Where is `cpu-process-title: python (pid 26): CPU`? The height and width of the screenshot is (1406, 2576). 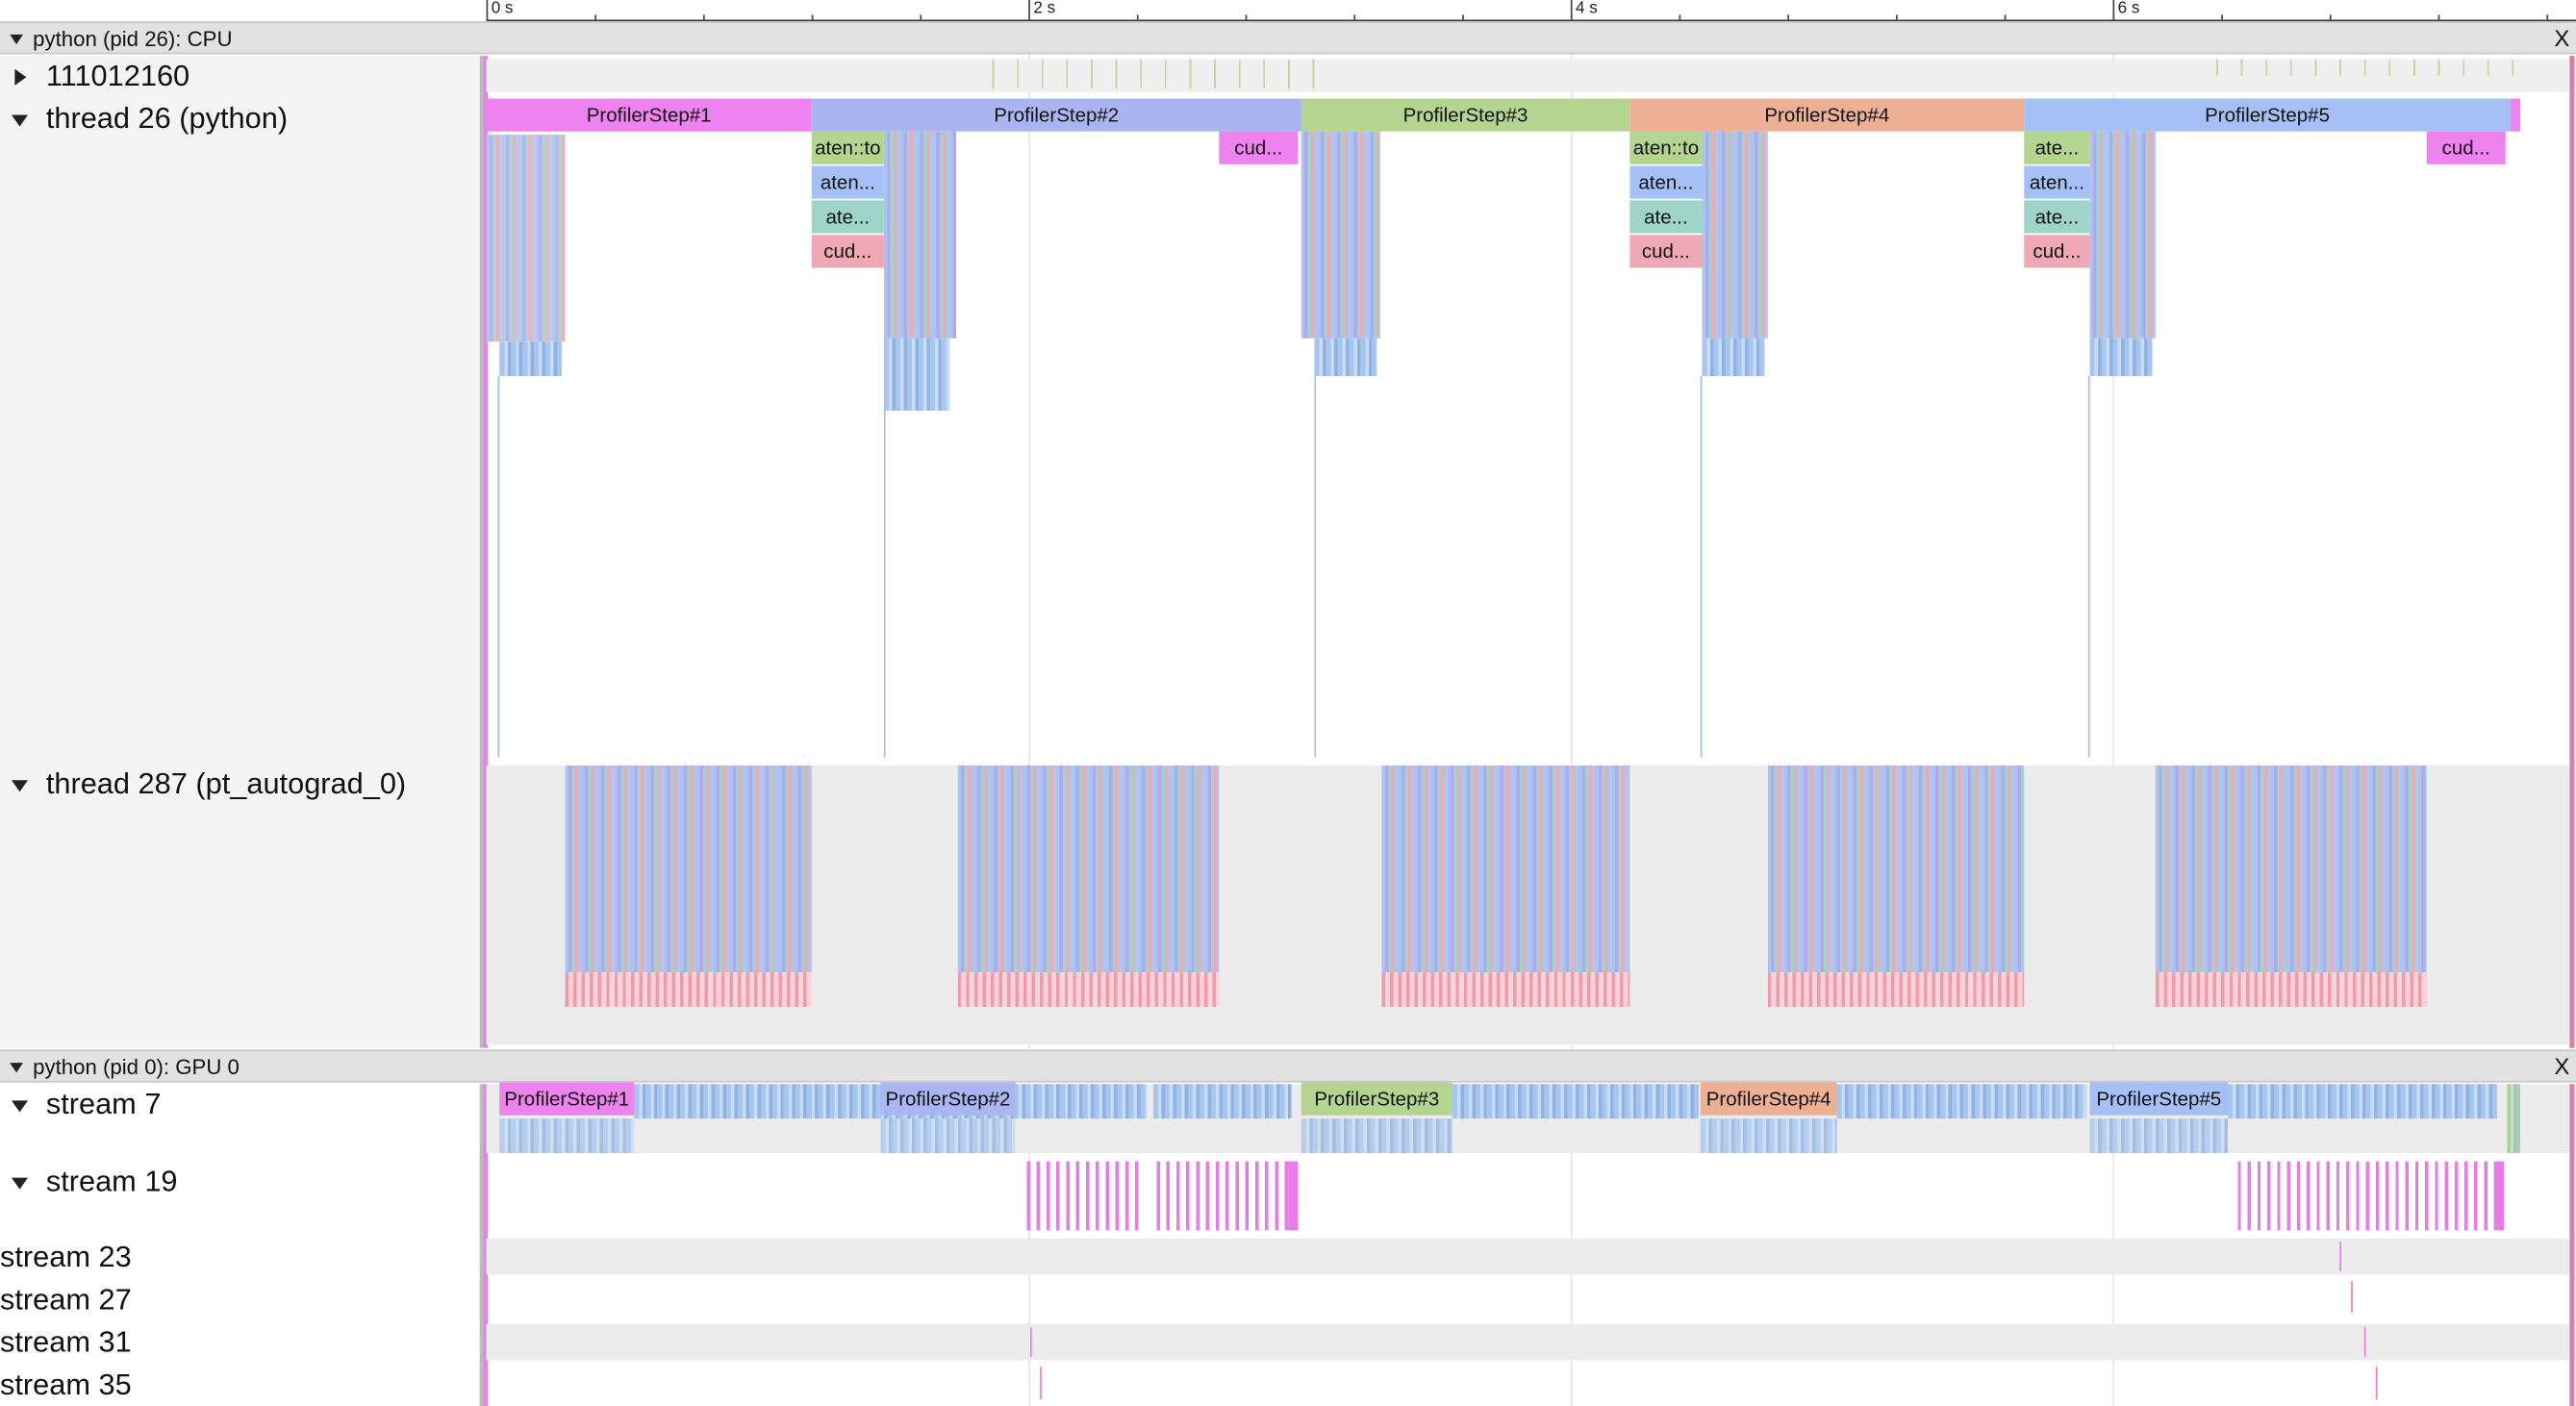 cpu-process-title: python (pid 26): CPU is located at coordinates (133, 38).